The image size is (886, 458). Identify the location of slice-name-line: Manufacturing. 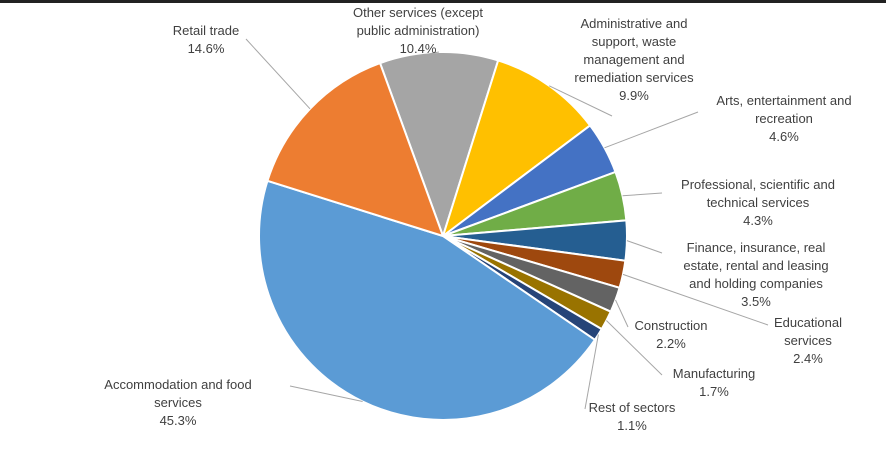
(714, 373).